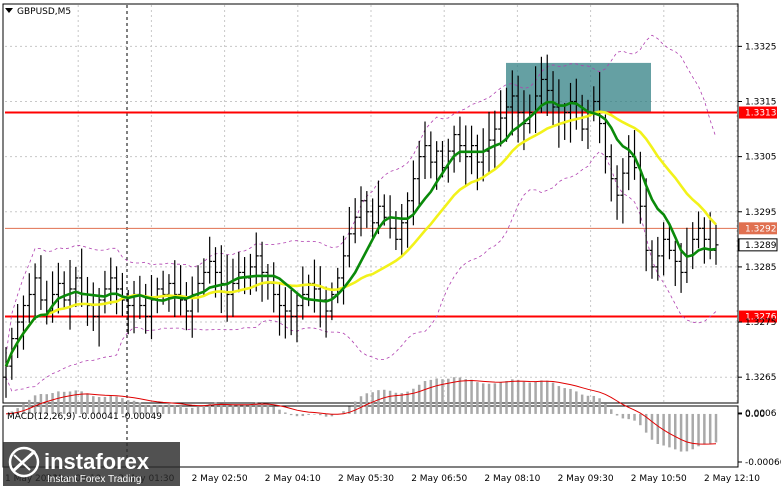 Image resolution: width=781 pixels, height=489 pixels. Describe the element at coordinates (44, 12) in the screenshot. I see `symbol-title: GBPUSD,M5` at that location.